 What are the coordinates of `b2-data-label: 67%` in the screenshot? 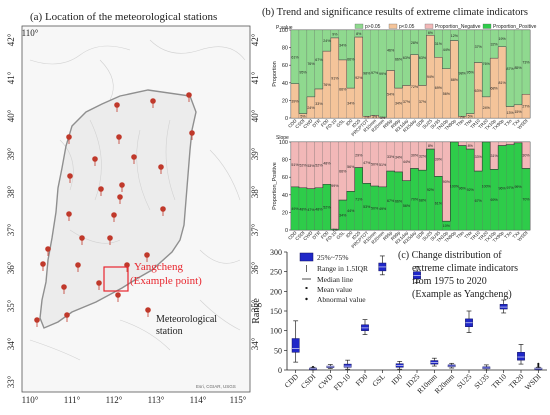 It's located at (479, 201).